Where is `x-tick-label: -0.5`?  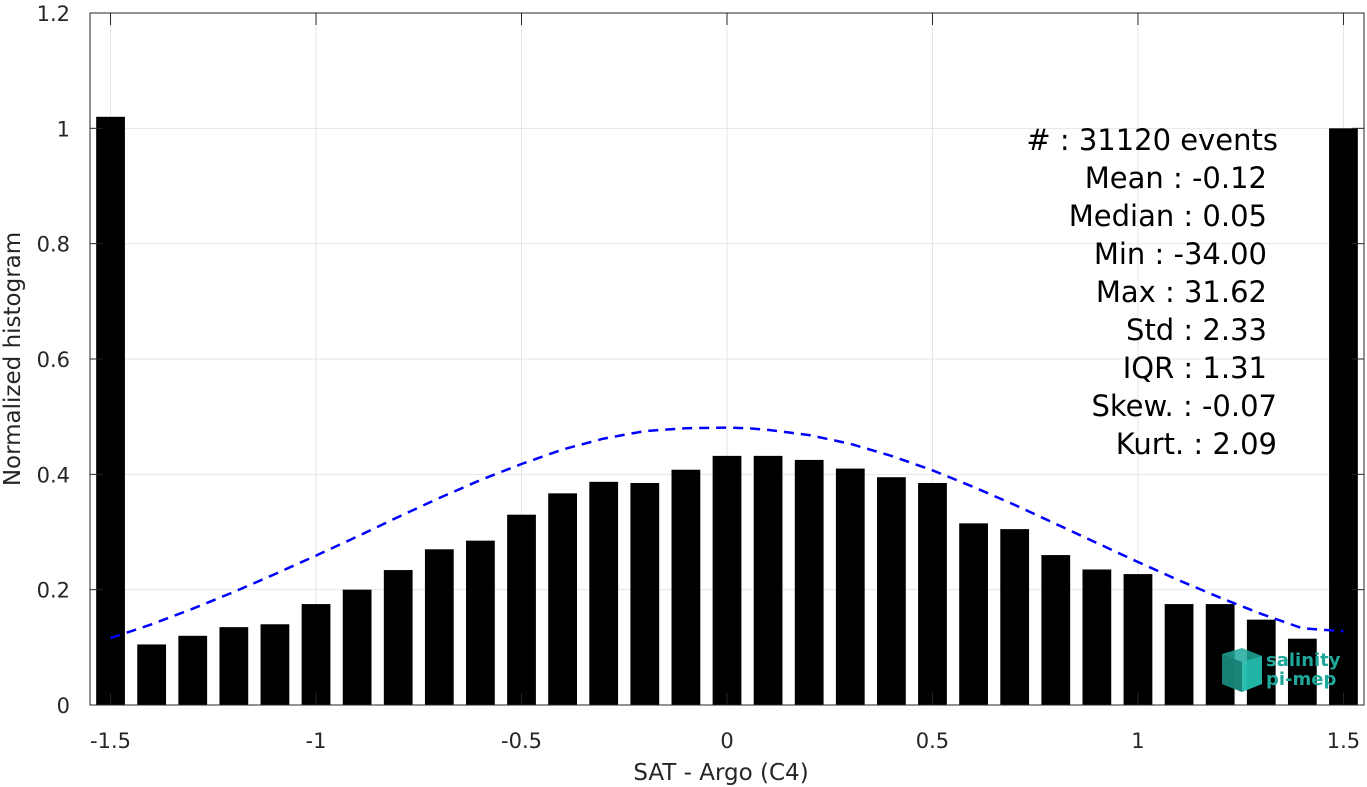 x-tick-label: -0.5 is located at coordinates (521, 741).